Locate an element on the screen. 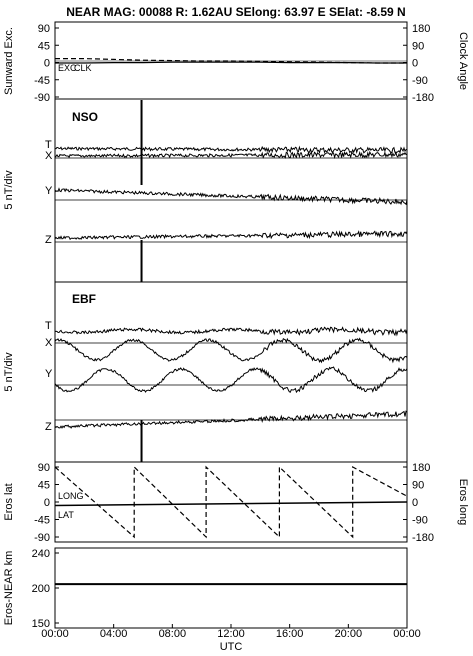 This screenshot has width=473, height=656. nso-y-trace is located at coordinates (231, 196).